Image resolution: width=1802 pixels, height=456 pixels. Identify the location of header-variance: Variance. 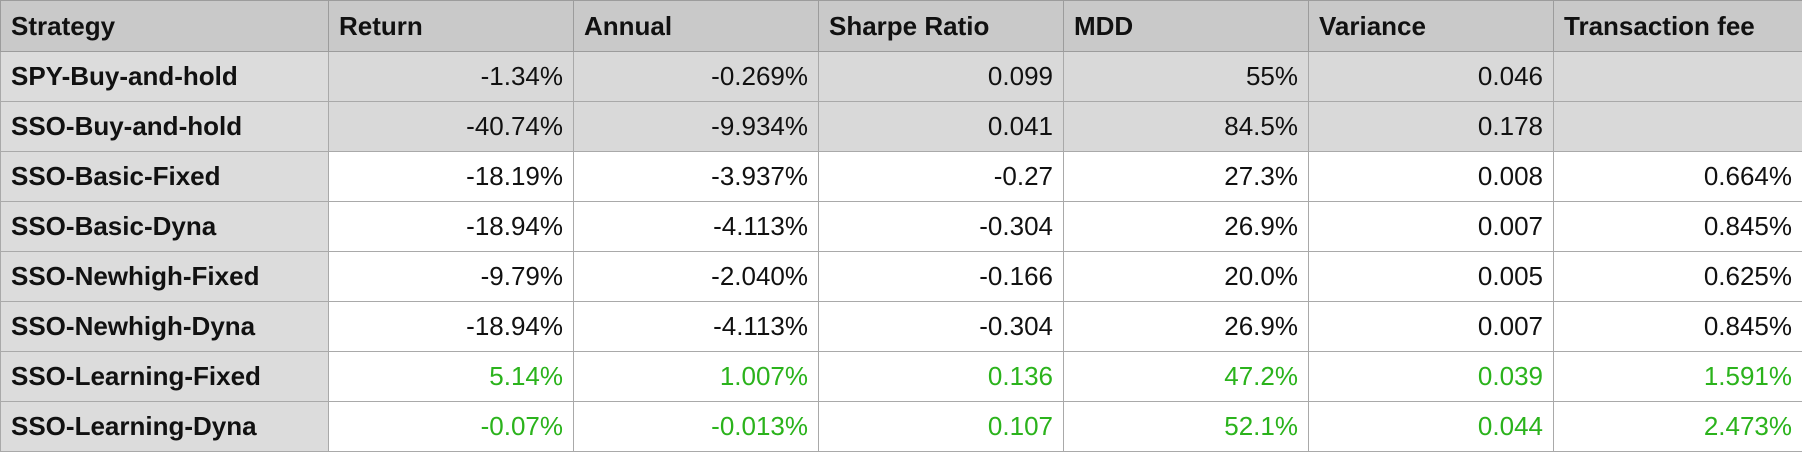
(1431, 26).